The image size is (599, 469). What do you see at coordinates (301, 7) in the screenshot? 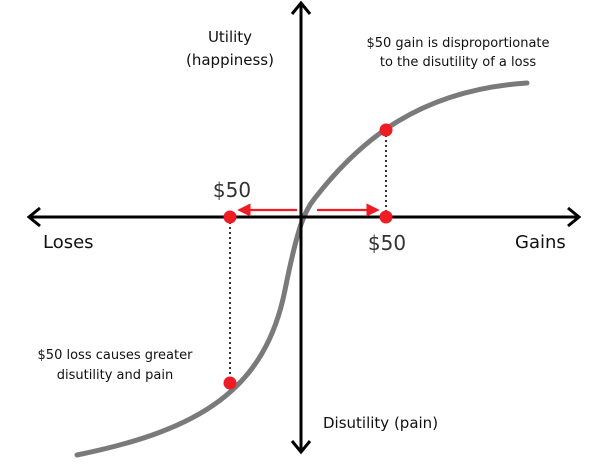
I see `y-axis-top-arrowhead` at bounding box center [301, 7].